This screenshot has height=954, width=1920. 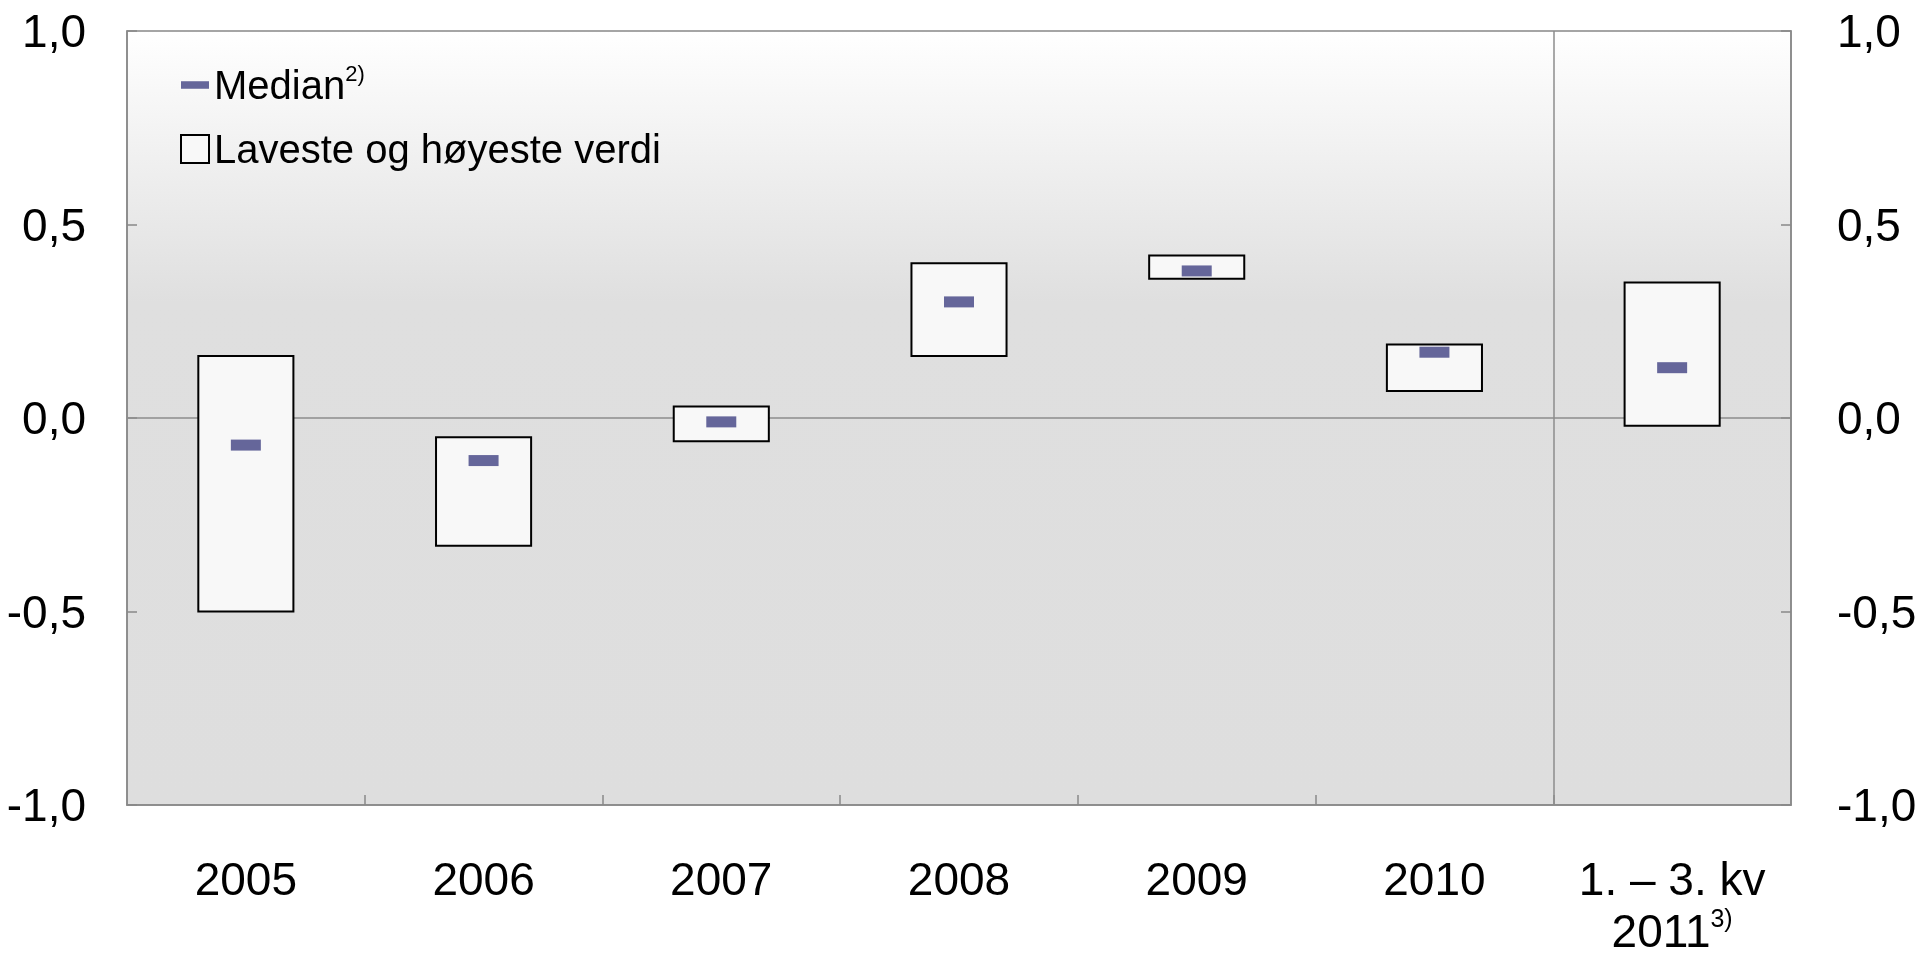 What do you see at coordinates (1869, 224) in the screenshot?
I see `y2-tick-label: 0,5` at bounding box center [1869, 224].